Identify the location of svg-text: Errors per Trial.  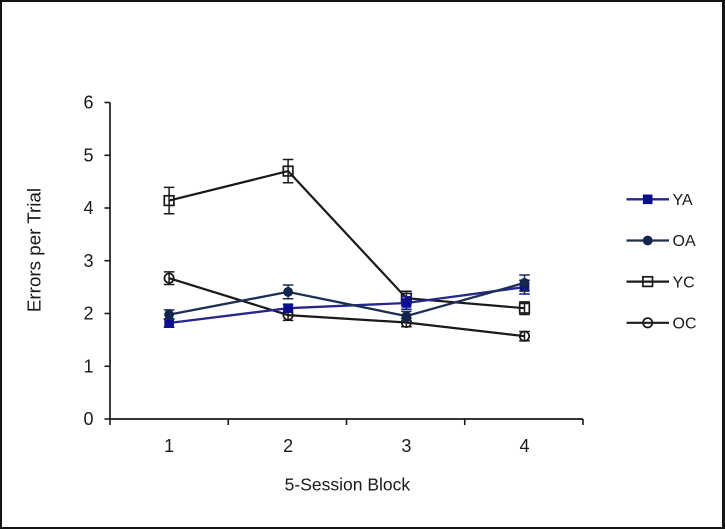
(34, 250).